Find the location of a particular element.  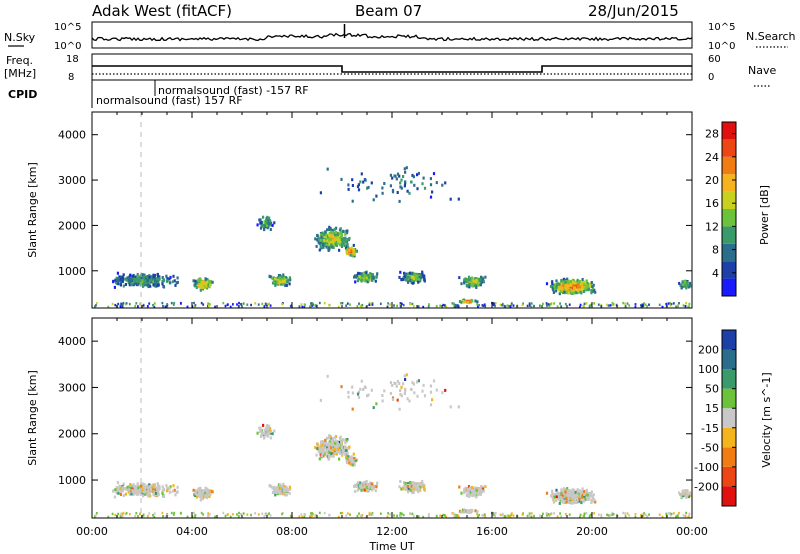

ytick-label: 2000 is located at coordinates (72, 225).